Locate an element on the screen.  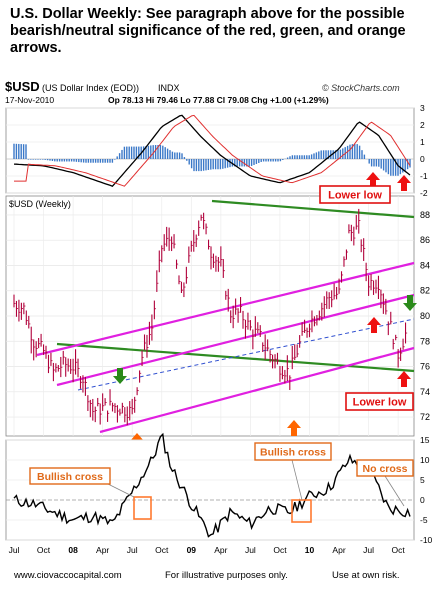
price-tick-label: 80 is located at coordinates (425, 316).